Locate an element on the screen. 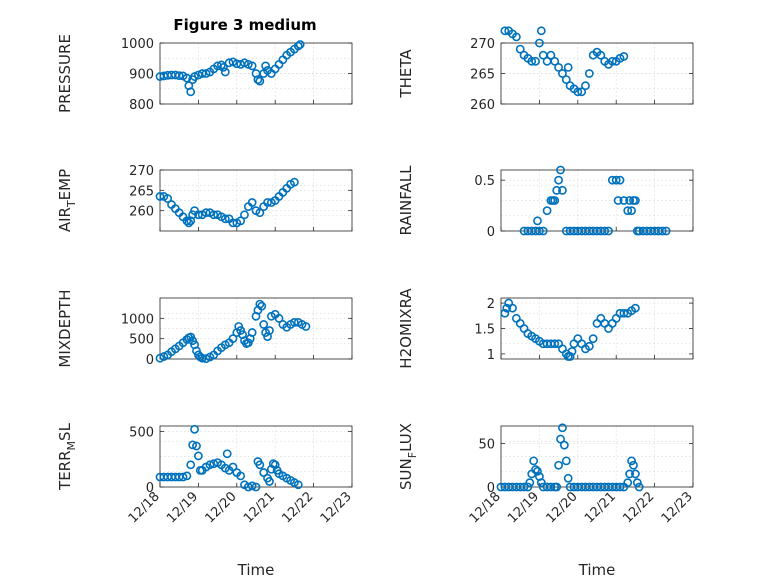  panel-air_temp: 260 265 270 AIRTEMP is located at coordinates (204, 198).